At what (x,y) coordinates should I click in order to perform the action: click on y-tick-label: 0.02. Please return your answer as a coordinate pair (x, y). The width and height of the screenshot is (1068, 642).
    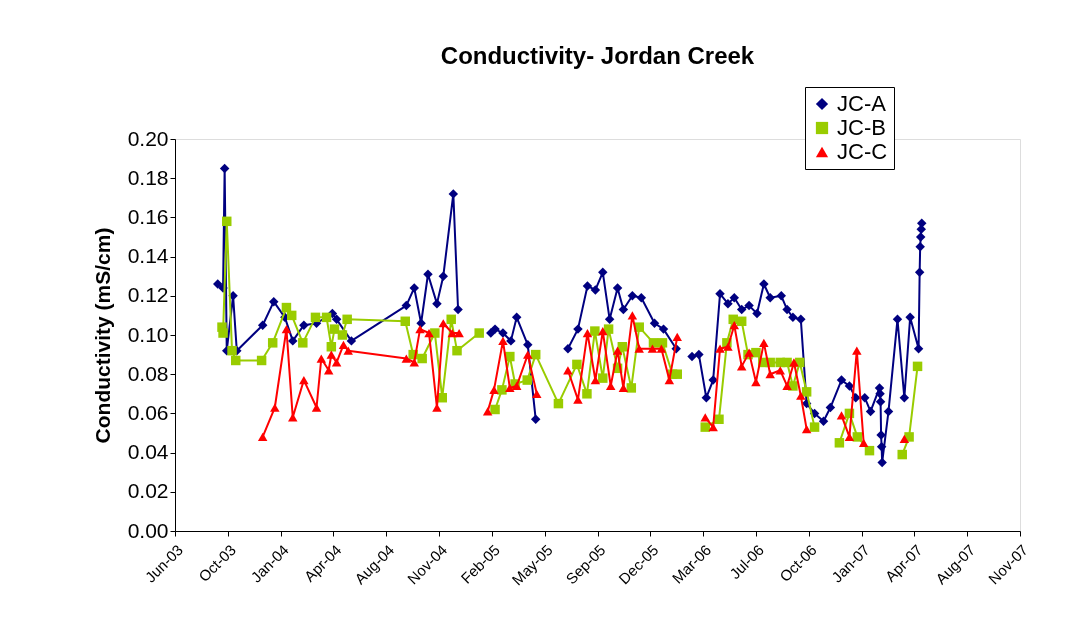
    Looking at the image, I should click on (148, 491).